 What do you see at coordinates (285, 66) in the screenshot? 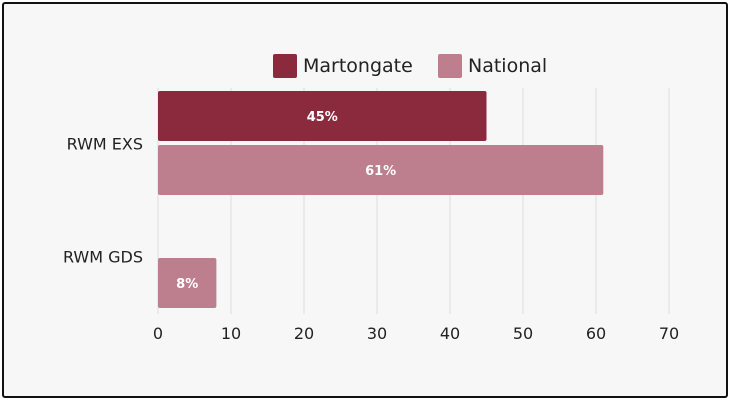
I see `legend-swatch-martongate` at bounding box center [285, 66].